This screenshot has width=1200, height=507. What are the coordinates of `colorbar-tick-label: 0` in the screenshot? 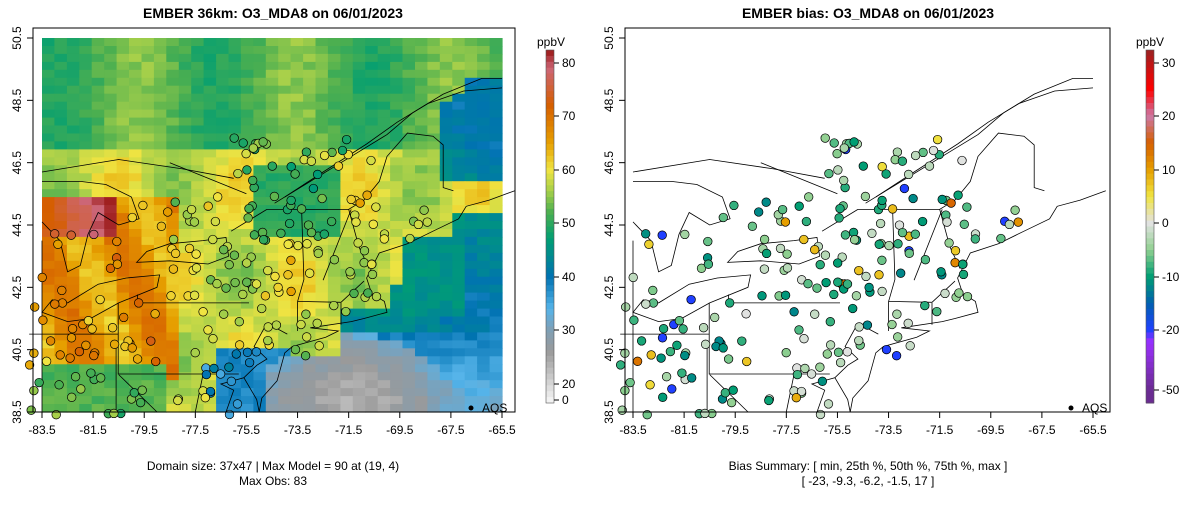 It's located at (1165, 223).